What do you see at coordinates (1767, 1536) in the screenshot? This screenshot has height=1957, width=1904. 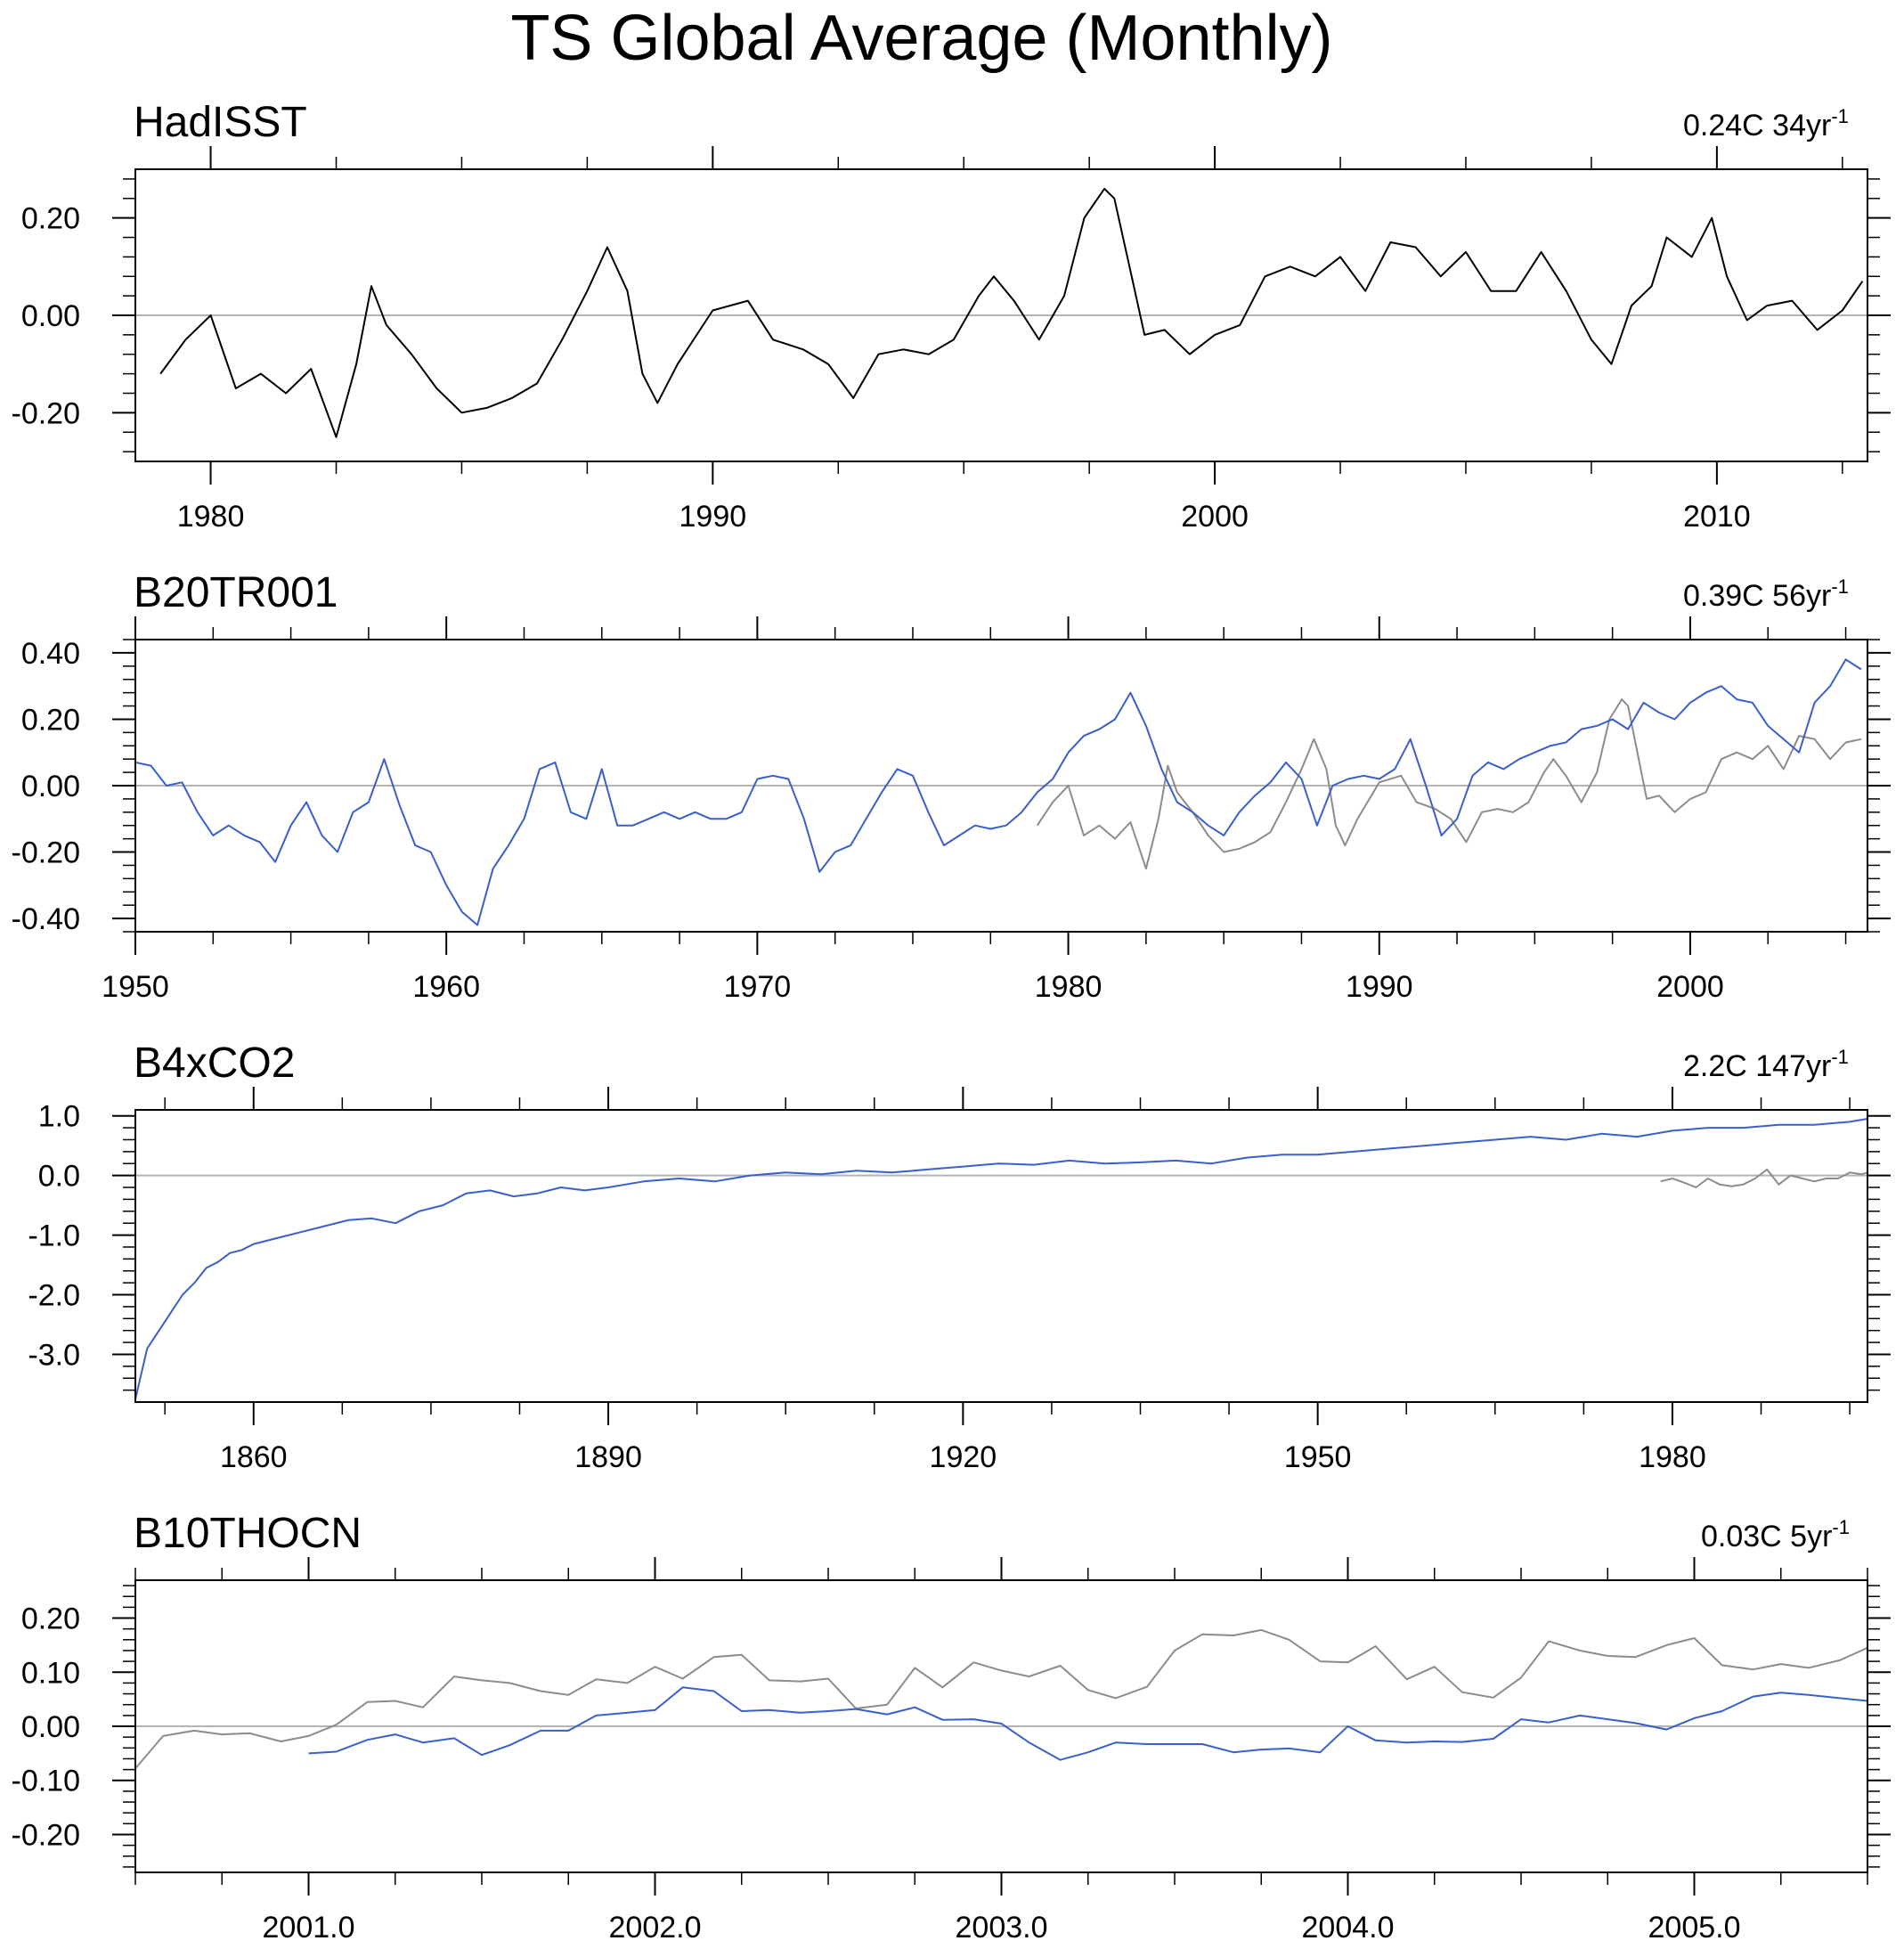 I see `trend-value: 0.03C 5yr` at bounding box center [1767, 1536].